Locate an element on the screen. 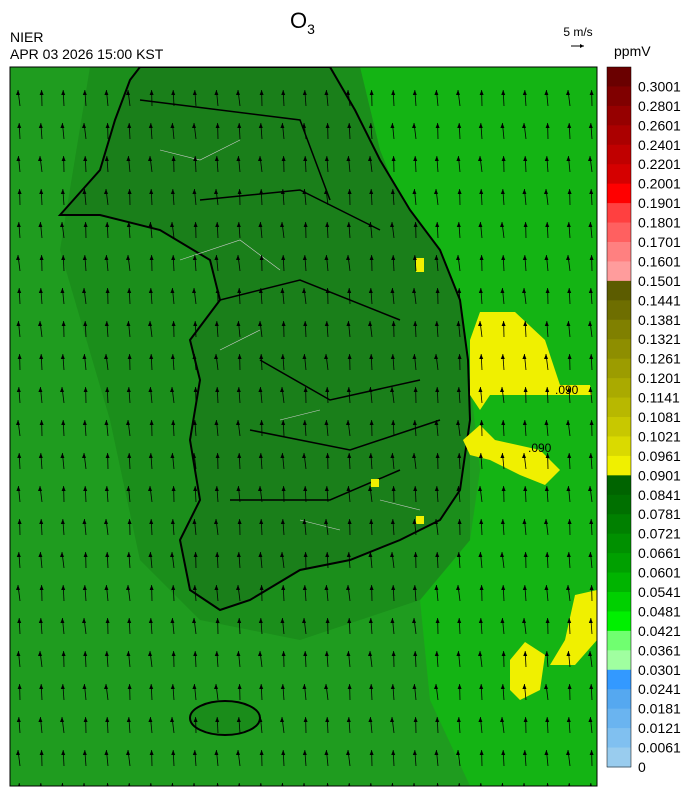 This screenshot has width=692, height=803. agency: NIER is located at coordinates (26, 37).